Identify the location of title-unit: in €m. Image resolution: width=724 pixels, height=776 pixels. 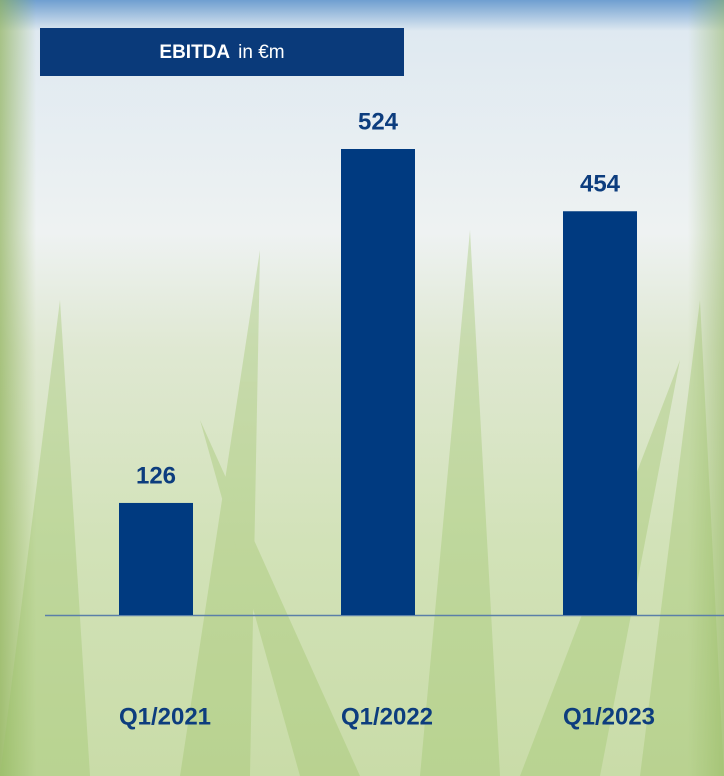
(261, 52).